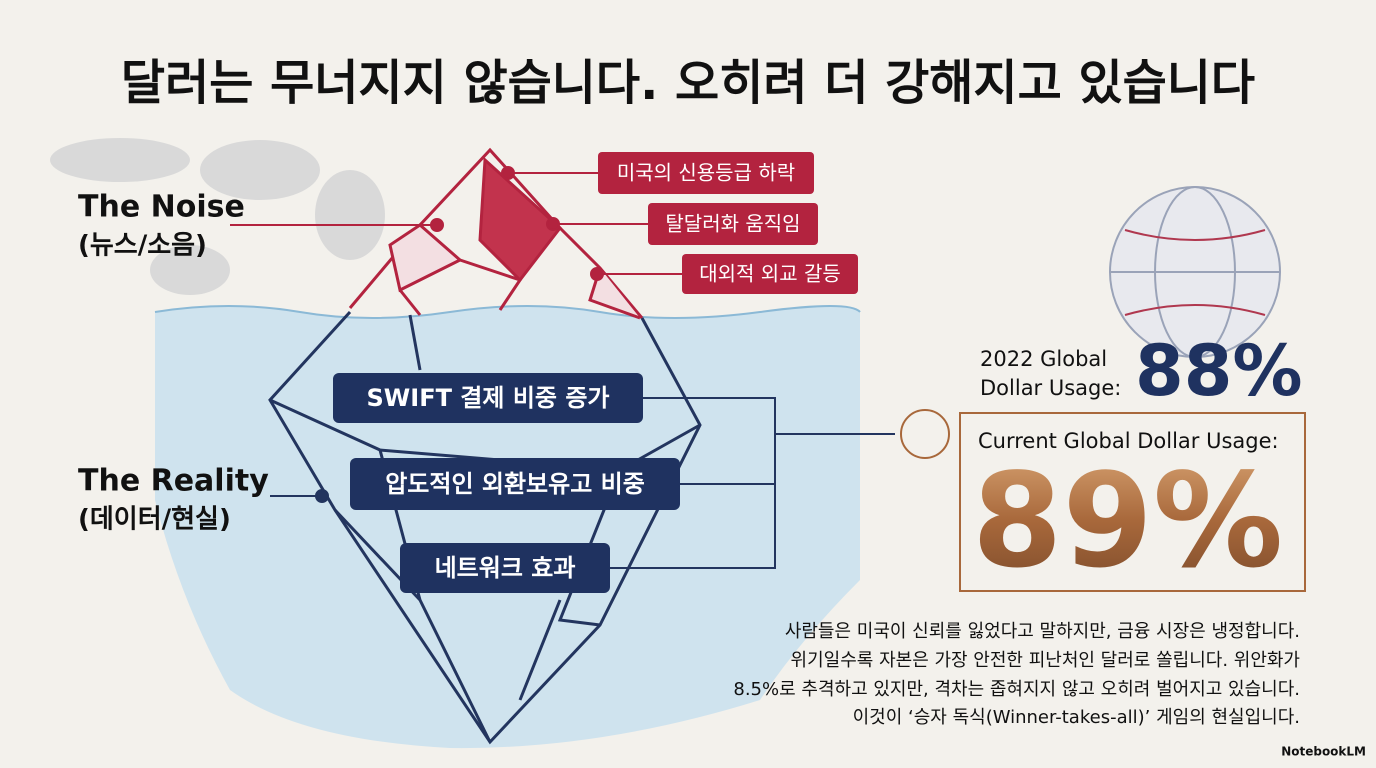 The image size is (1376, 768). What do you see at coordinates (173, 481) in the screenshot?
I see `reality-label: The Reality` at bounding box center [173, 481].